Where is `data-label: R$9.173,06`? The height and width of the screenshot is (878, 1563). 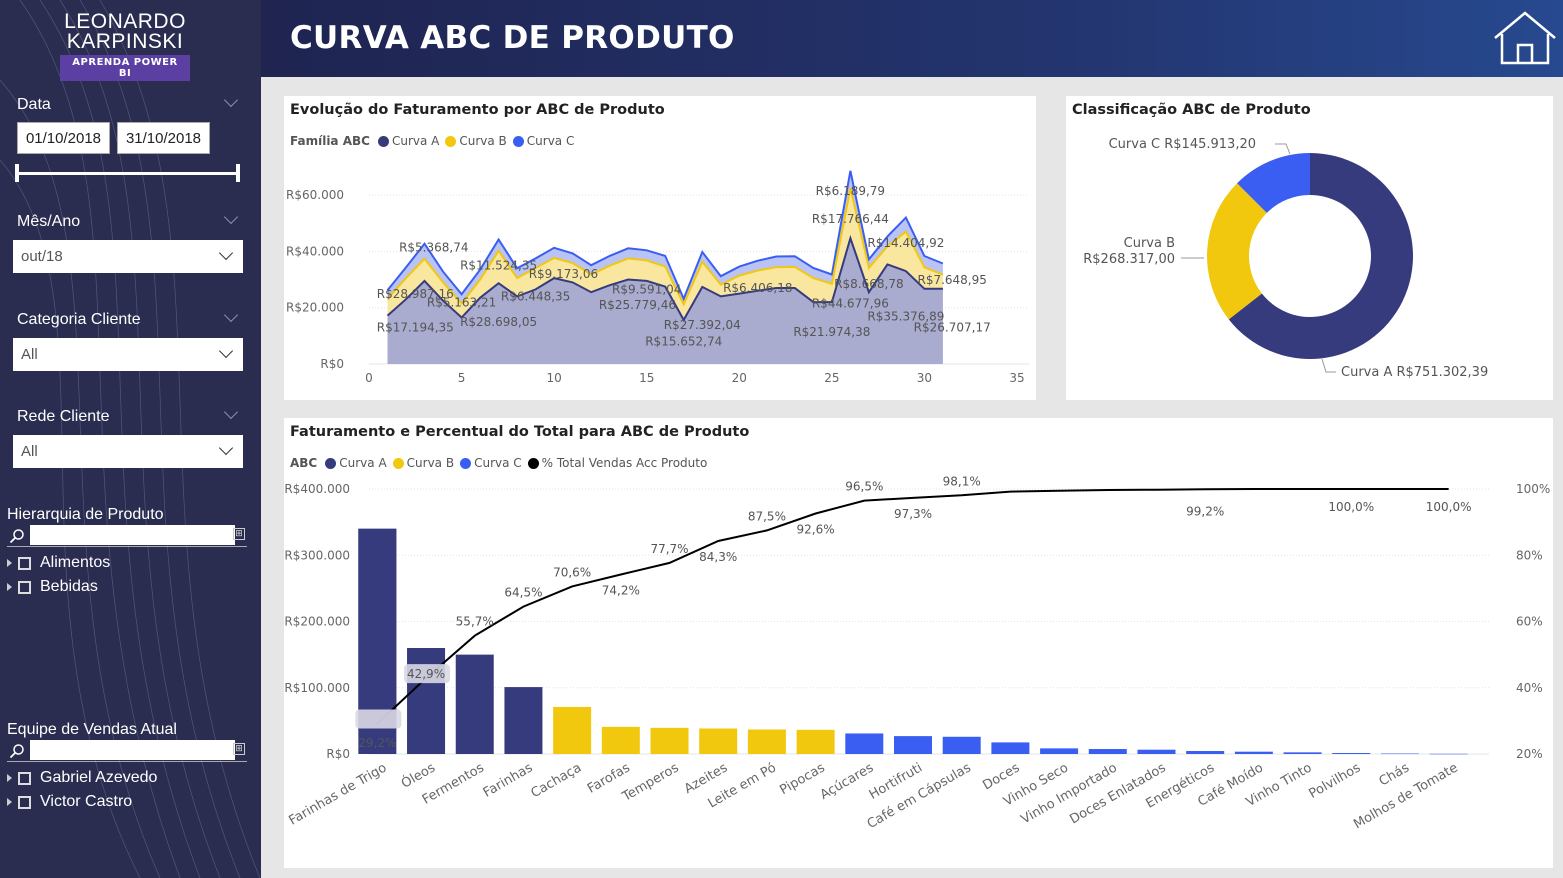
data-label: R$9.173,06 is located at coordinates (563, 274).